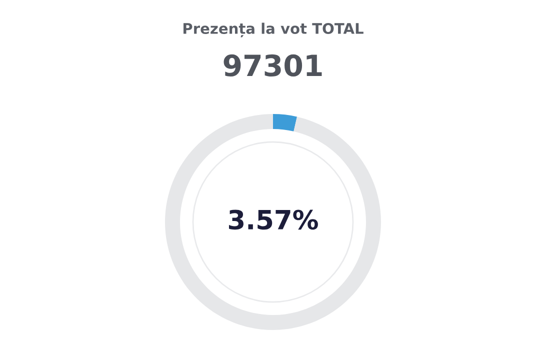  What do you see at coordinates (273, 65) in the screenshot?
I see `chart-subtitle: 97301` at bounding box center [273, 65].